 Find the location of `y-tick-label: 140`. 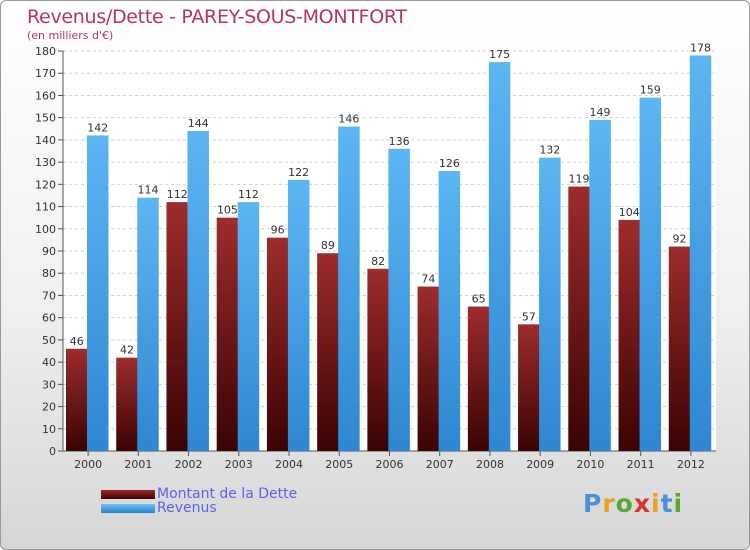

y-tick-label: 140 is located at coordinates (45, 140).